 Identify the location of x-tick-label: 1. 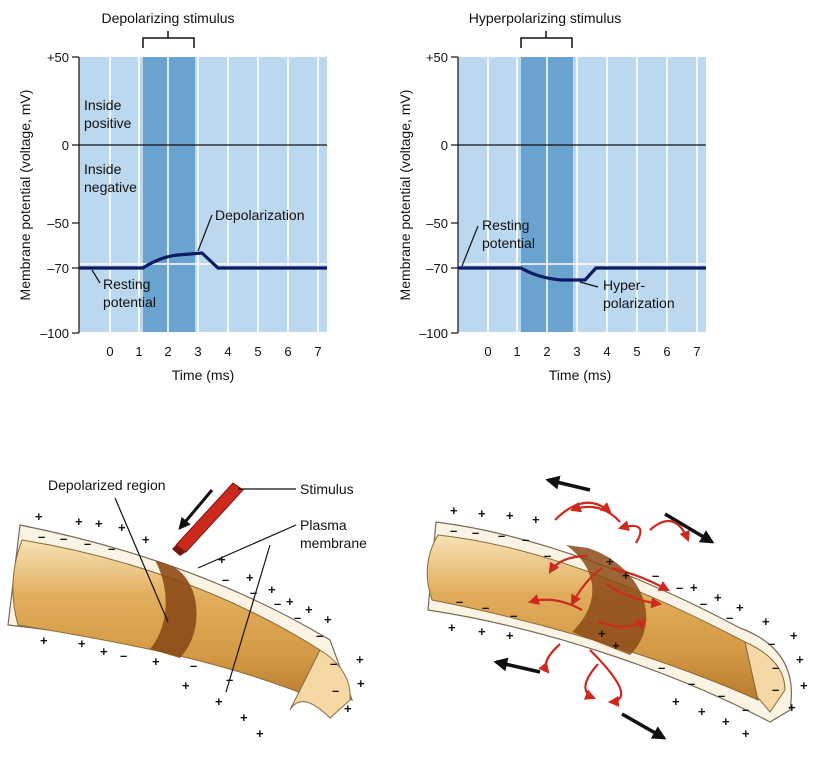
(516, 351).